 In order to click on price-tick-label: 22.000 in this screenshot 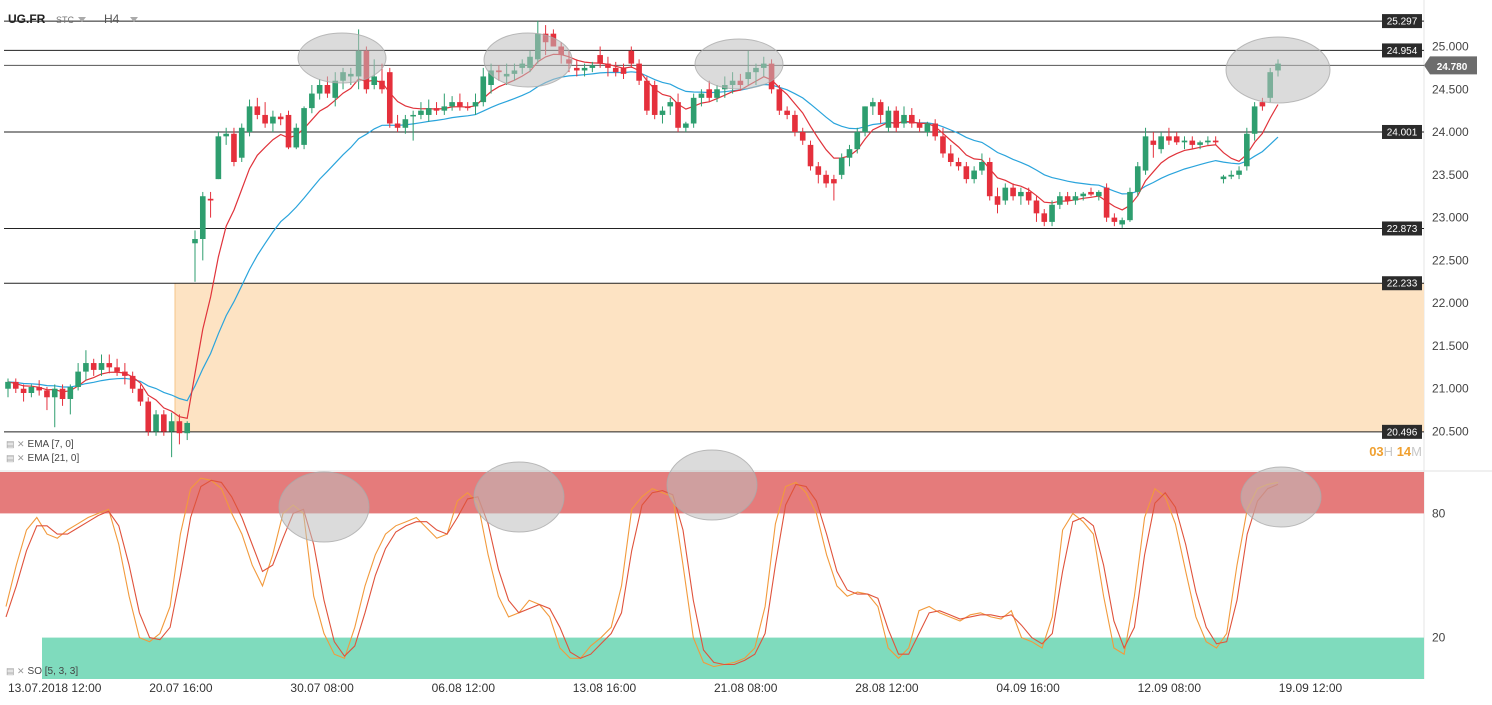, I will do `click(1450, 303)`.